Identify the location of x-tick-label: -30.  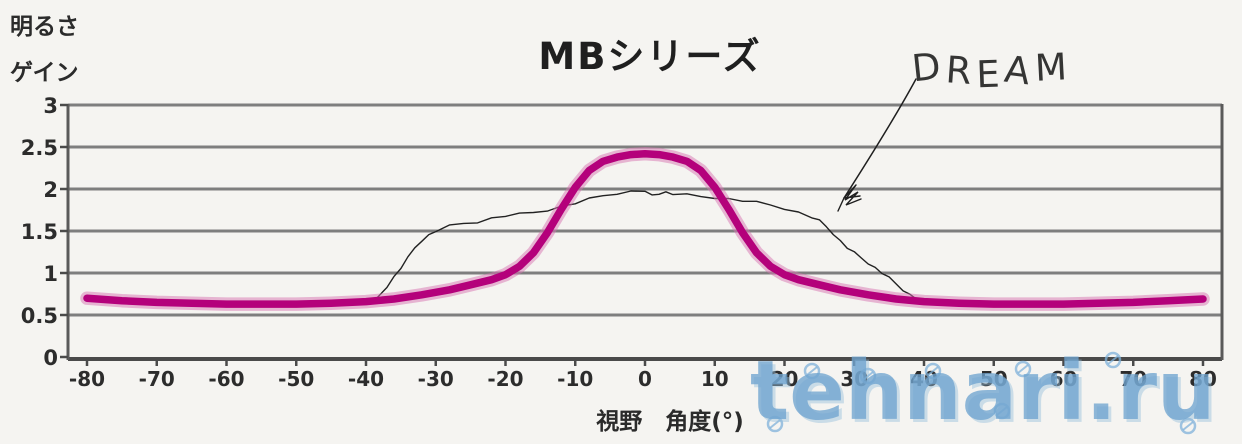
(436, 379).